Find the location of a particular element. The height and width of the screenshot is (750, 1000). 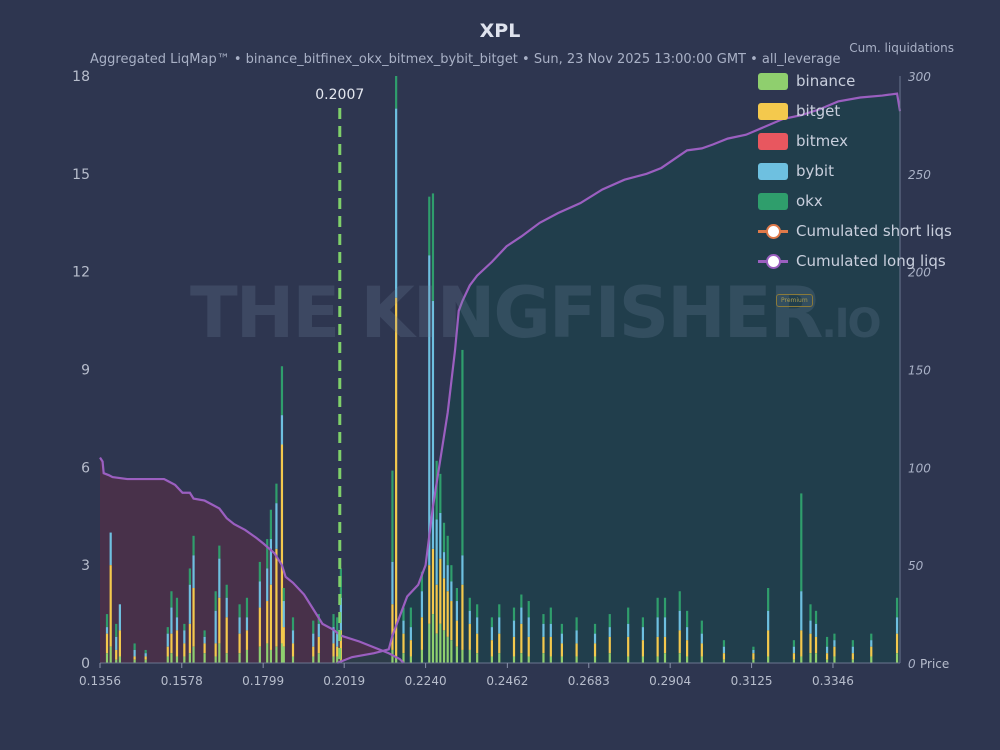

x-tick-label: 0.3125 is located at coordinates (752, 681).